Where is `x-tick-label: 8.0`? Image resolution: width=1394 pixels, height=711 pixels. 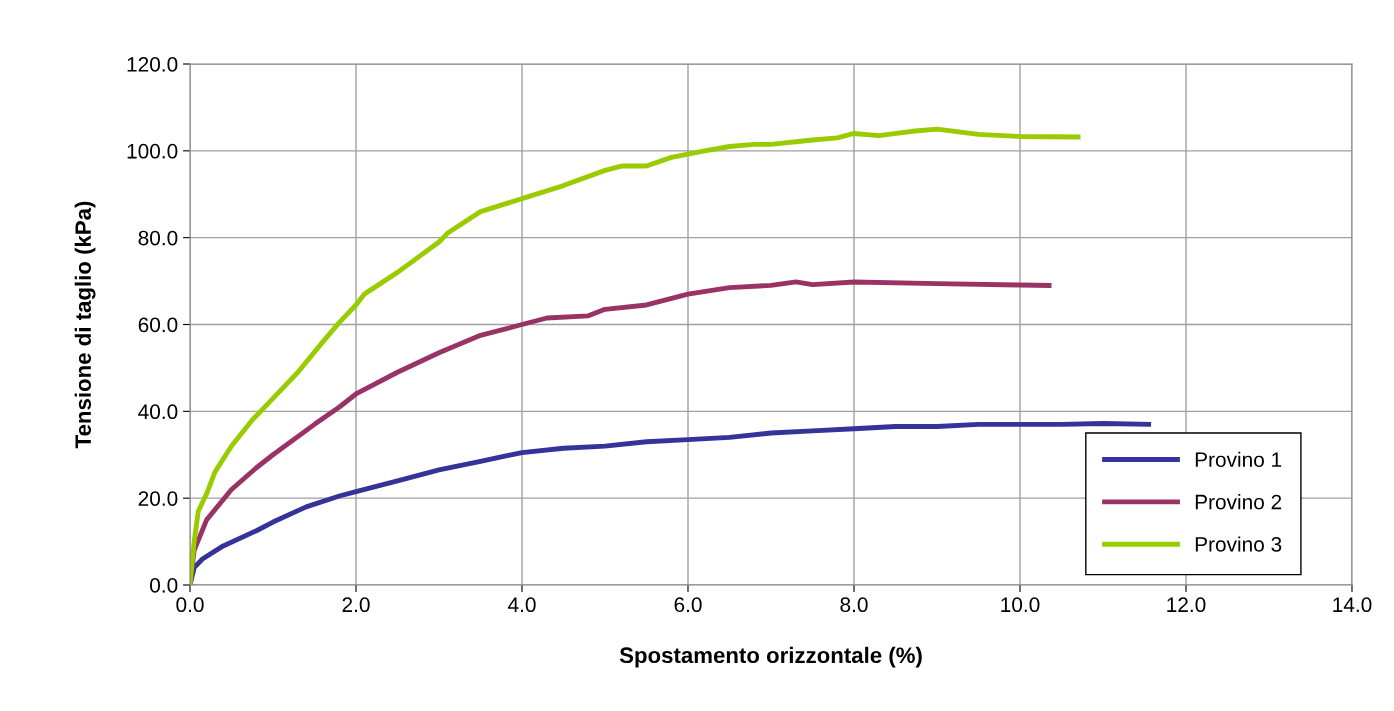
x-tick-label: 8.0 is located at coordinates (854, 605).